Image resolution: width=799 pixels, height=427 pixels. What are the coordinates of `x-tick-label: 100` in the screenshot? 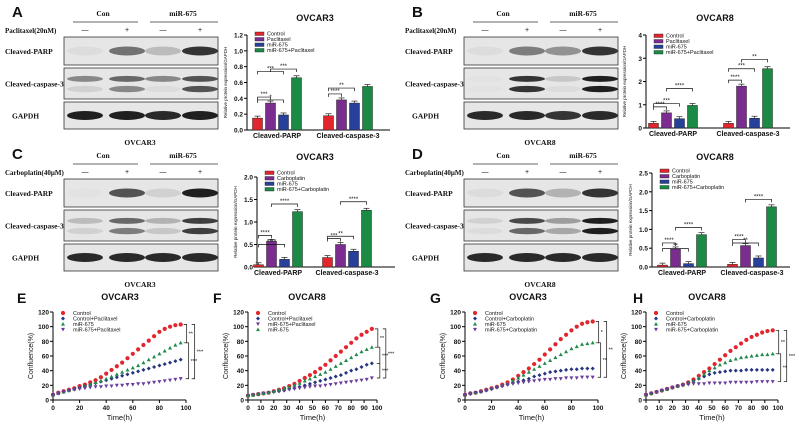 It's located at (186, 408).